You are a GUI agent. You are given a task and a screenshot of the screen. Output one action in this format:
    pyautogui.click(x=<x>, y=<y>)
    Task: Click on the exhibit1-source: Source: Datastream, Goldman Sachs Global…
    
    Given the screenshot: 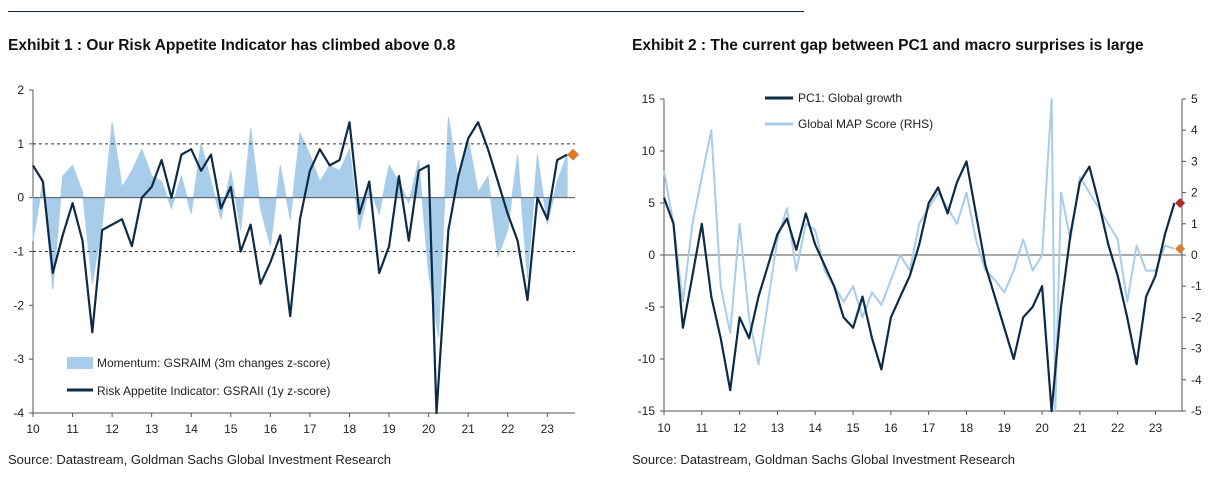 What is the action you would take?
    pyautogui.click(x=199, y=459)
    